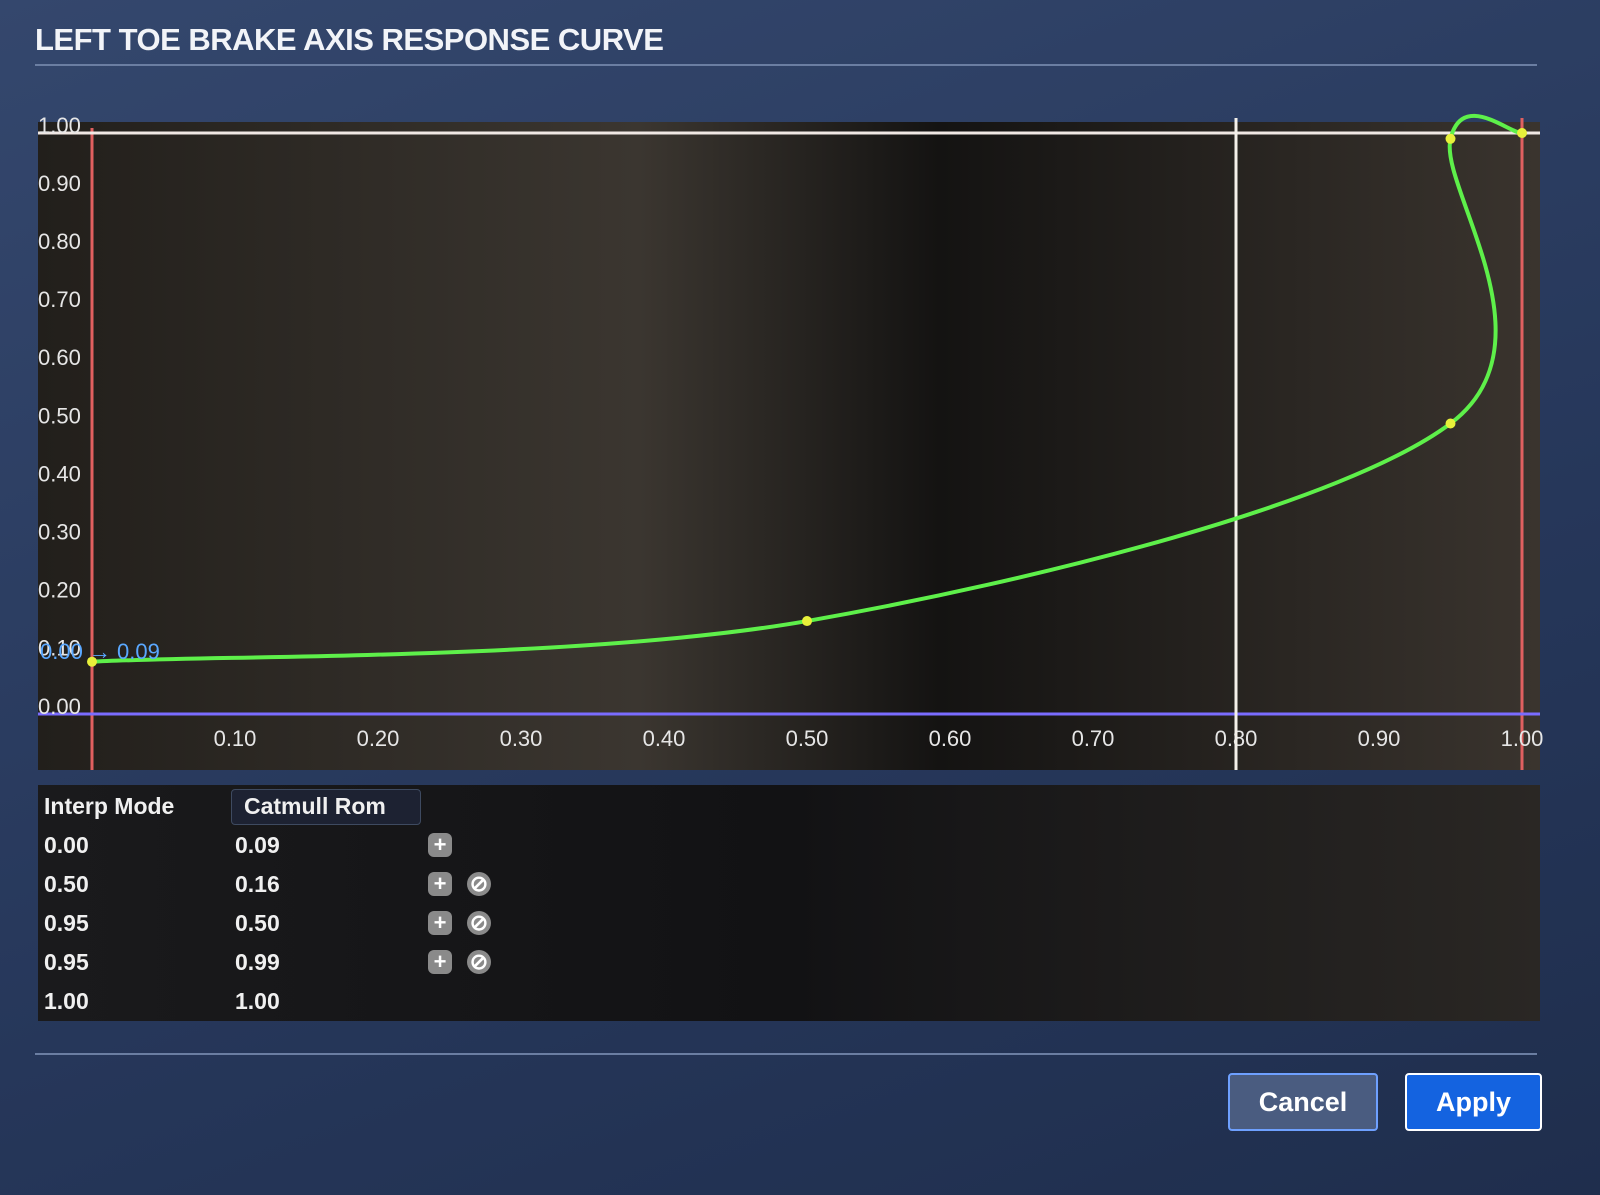 This screenshot has width=1600, height=1195. I want to click on x-tick-label: 0.70, so click(1093, 738).